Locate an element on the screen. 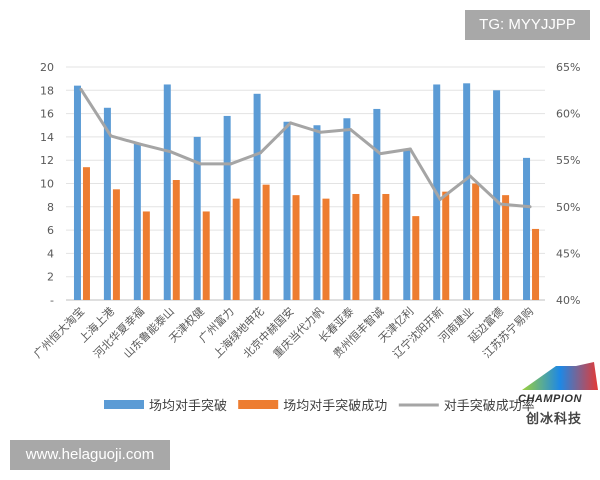  y-right-tick: 50% is located at coordinates (568, 207).